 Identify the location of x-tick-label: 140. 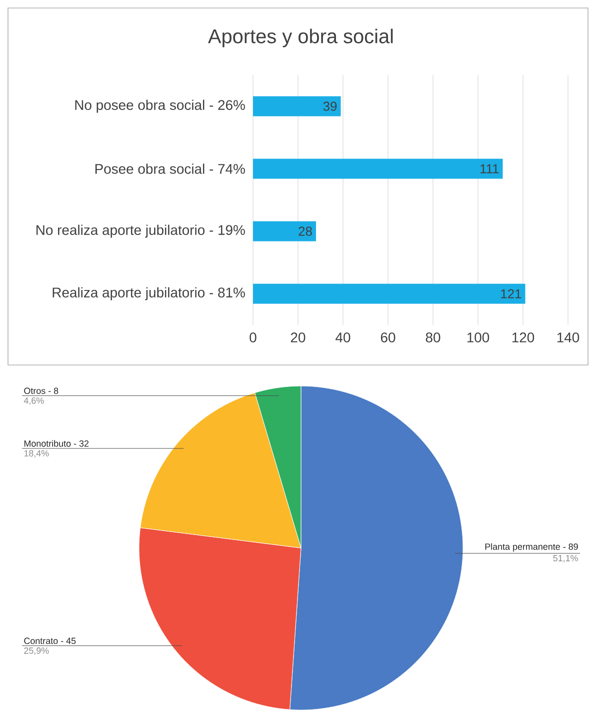
(568, 337).